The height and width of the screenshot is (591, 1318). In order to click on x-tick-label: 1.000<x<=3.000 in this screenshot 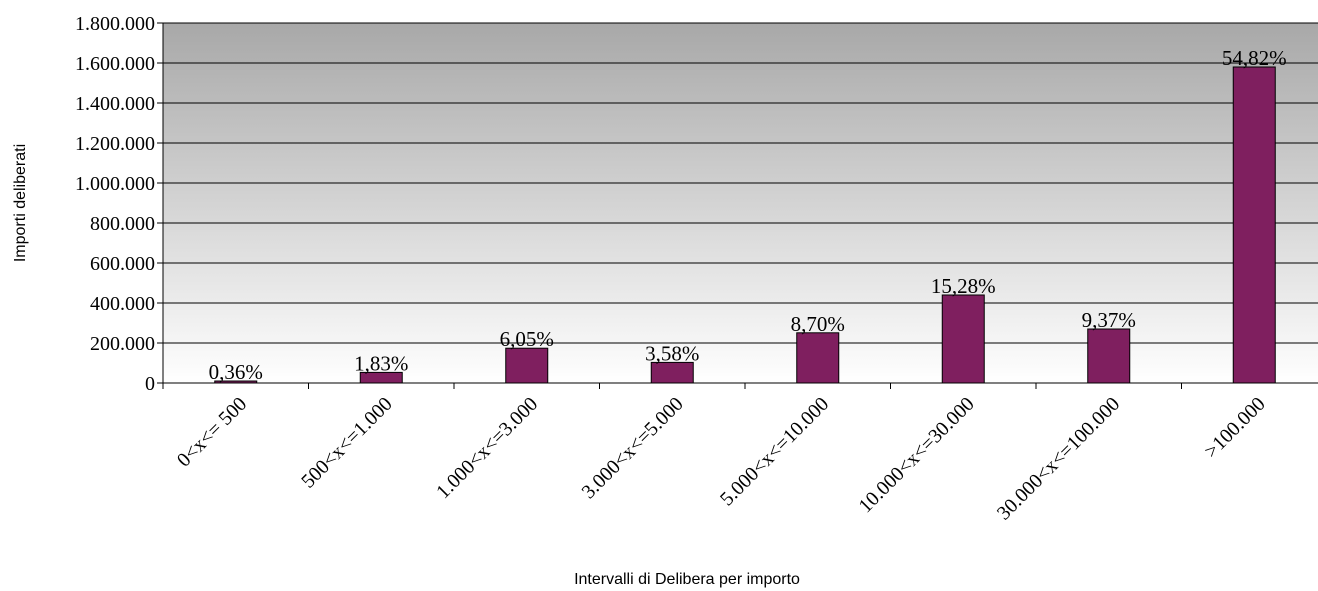, I will do `click(487, 448)`.